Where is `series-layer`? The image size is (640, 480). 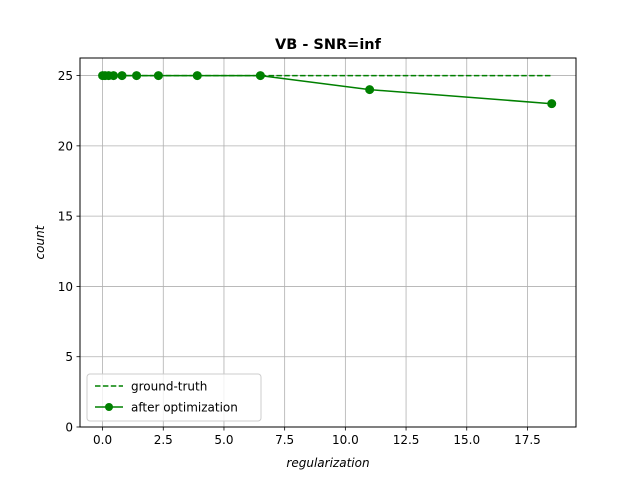
series-layer is located at coordinates (327, 90).